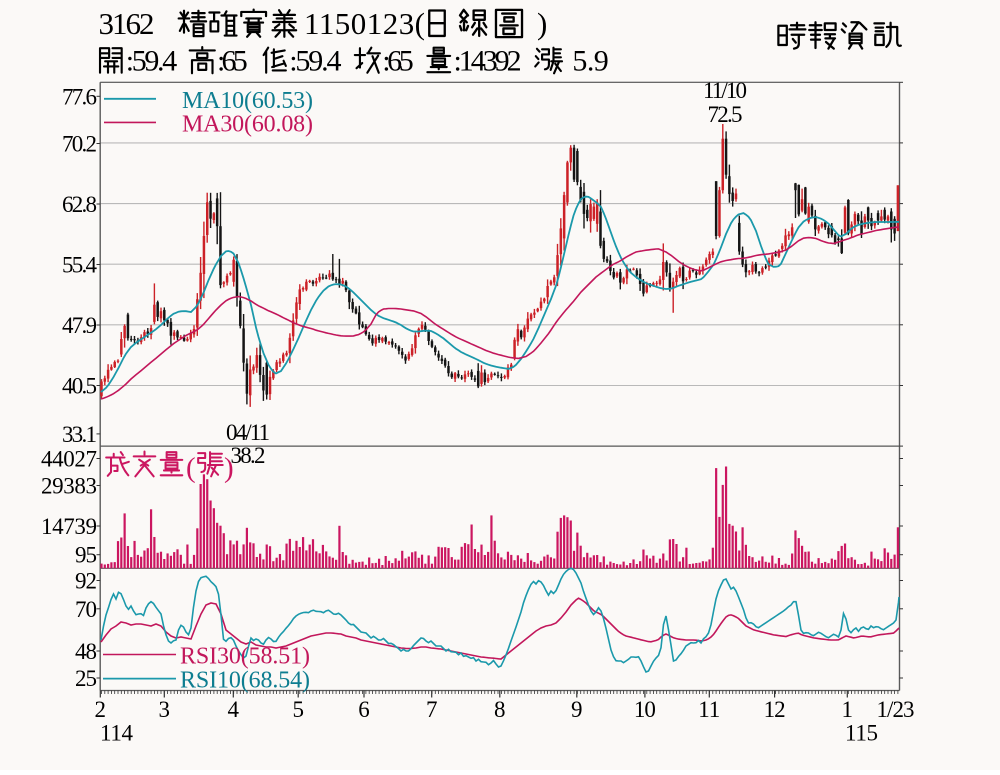 This screenshot has height=775, width=1000. What do you see at coordinates (645, 709) in the screenshot?
I see `svg-text: 10` at bounding box center [645, 709].